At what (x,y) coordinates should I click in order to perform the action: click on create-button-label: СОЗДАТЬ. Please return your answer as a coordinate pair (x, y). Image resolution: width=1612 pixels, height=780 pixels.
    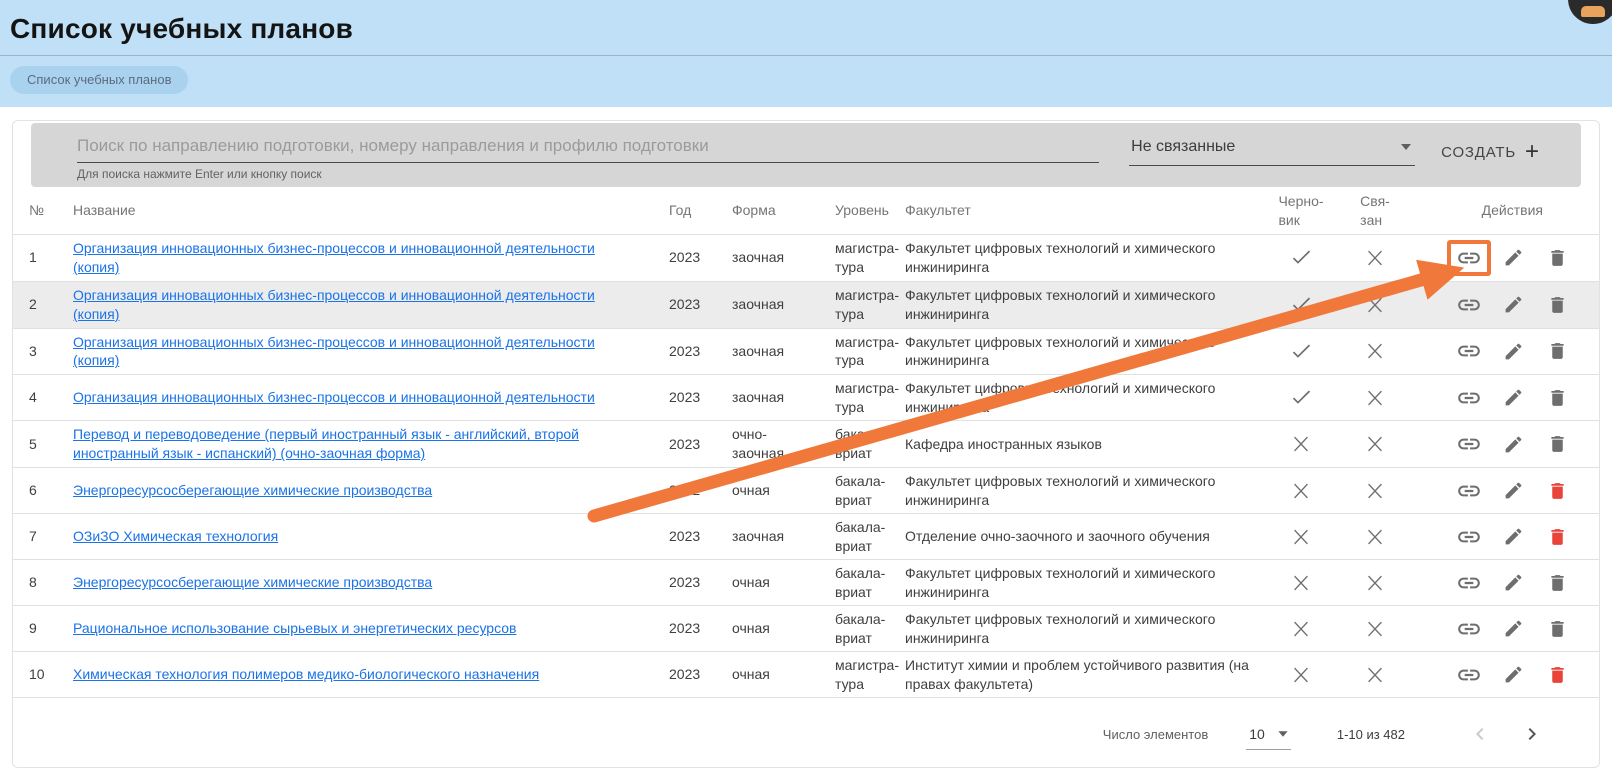
    Looking at the image, I should click on (1478, 152).